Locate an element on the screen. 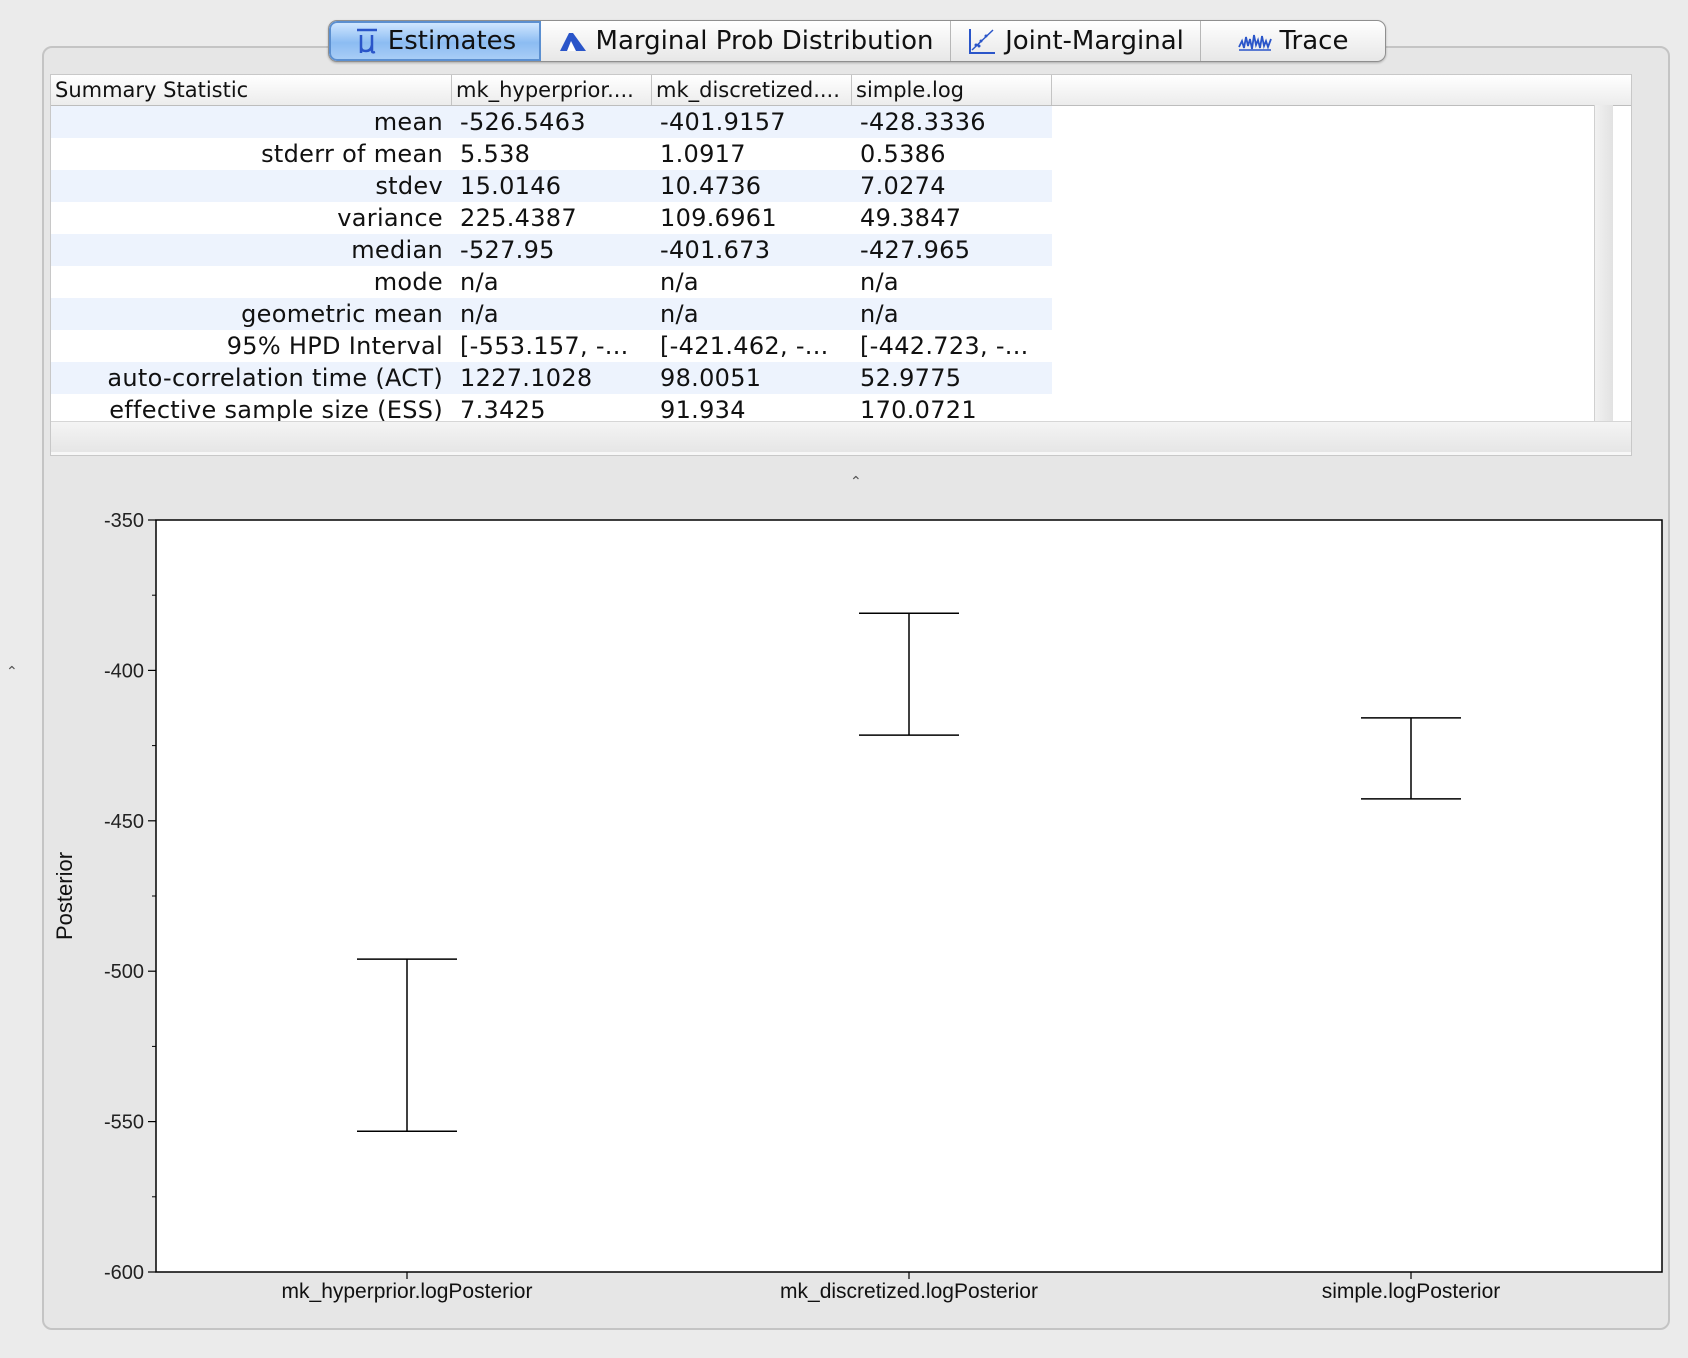 Image resolution: width=1688 pixels, height=1358 pixels. table-row: stdev 15.0146 10.4736 7.0274 is located at coordinates (841, 186).